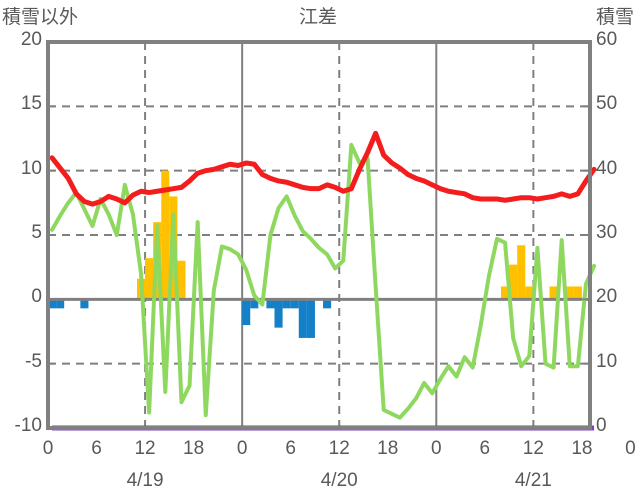 The width and height of the screenshot is (636, 501). Describe the element at coordinates (607, 168) in the screenshot. I see `right-tick-label: 40` at that location.